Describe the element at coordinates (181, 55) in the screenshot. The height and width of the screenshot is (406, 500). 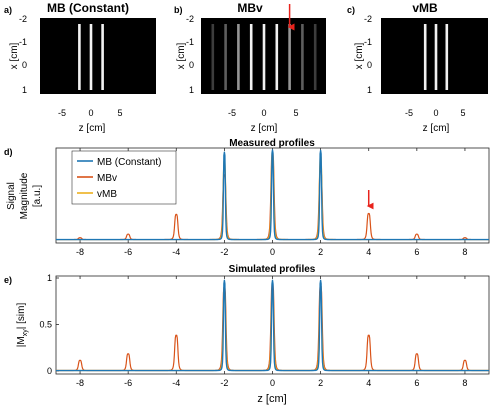
I see `image-b-ylabel: x [cm]` at that location.